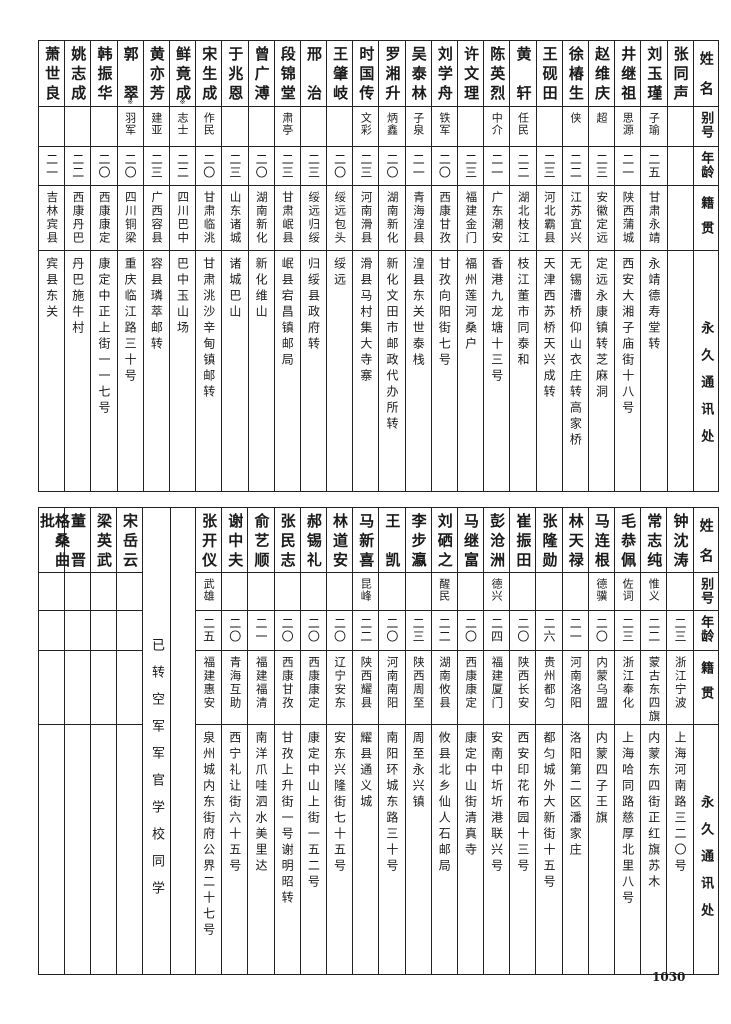 Image resolution: width=731 pixels, height=1024 pixels. Describe the element at coordinates (313, 810) in the screenshot. I see `address-text: 康定中山上街一五二号` at that location.